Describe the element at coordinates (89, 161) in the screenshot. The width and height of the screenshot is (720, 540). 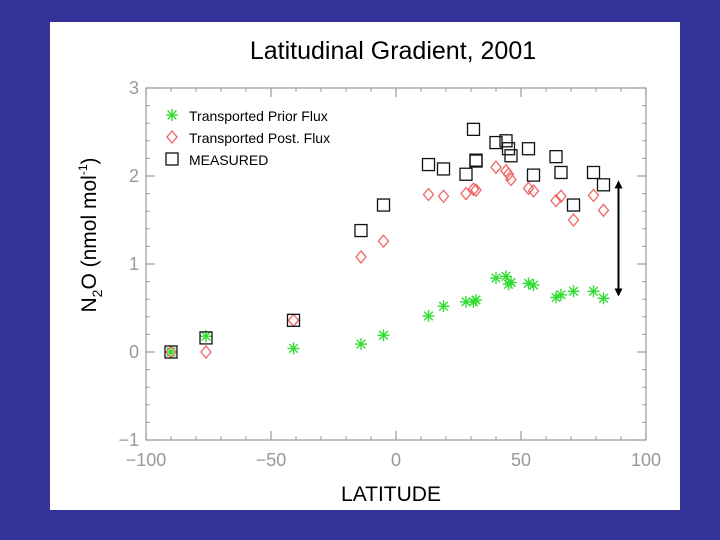
I see `y-label-close: )` at that location.